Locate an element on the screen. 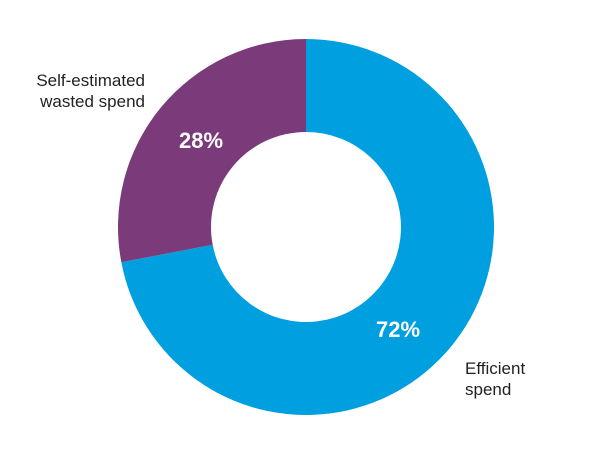 This screenshot has width=611, height=457. slice-category-label-line: Self-estimated is located at coordinates (90, 80).